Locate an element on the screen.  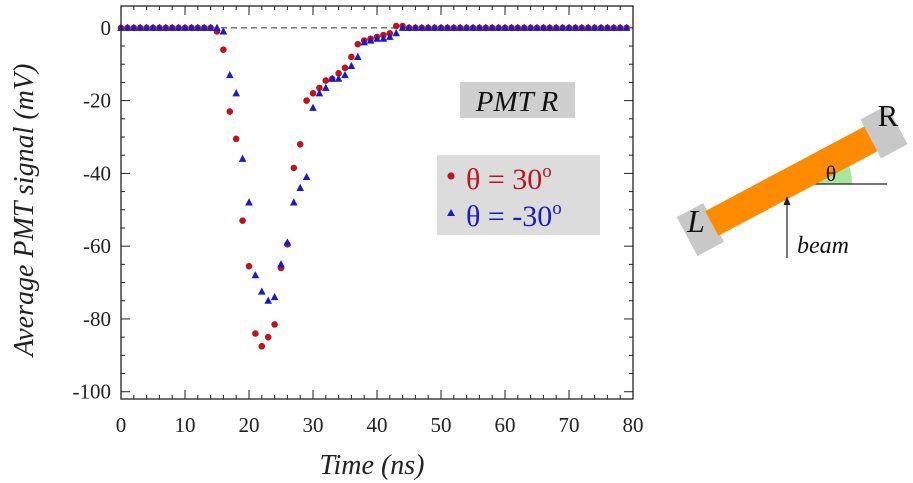
annotation-box is located at coordinates (517, 100).